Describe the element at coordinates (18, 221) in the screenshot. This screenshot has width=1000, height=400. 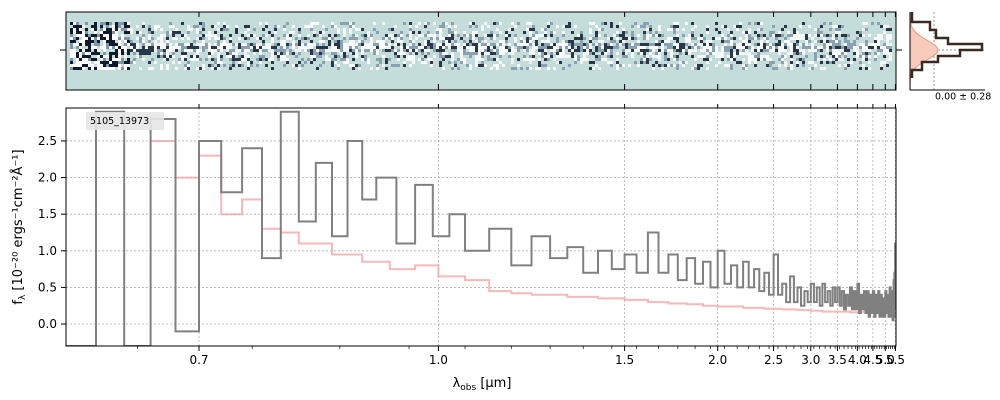
I see `y-axis-title-unit: [10⁻²⁰ ergs⁻¹cm⁻²Å⁻¹]` at that location.